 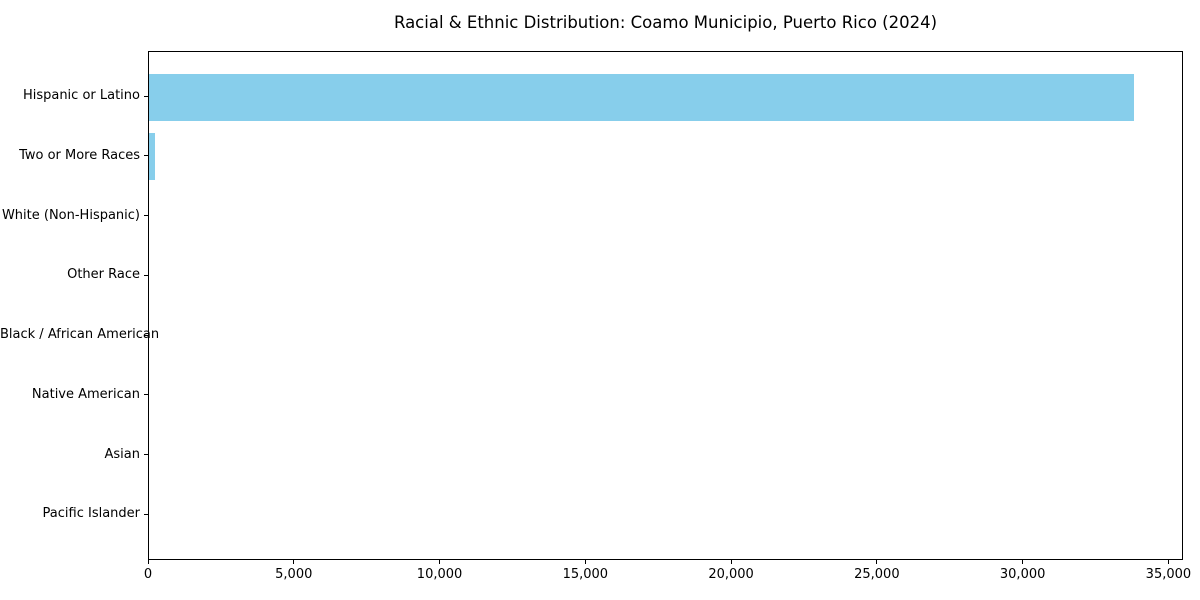 What do you see at coordinates (148, 574) in the screenshot?
I see `x-tick-label: 0` at bounding box center [148, 574].